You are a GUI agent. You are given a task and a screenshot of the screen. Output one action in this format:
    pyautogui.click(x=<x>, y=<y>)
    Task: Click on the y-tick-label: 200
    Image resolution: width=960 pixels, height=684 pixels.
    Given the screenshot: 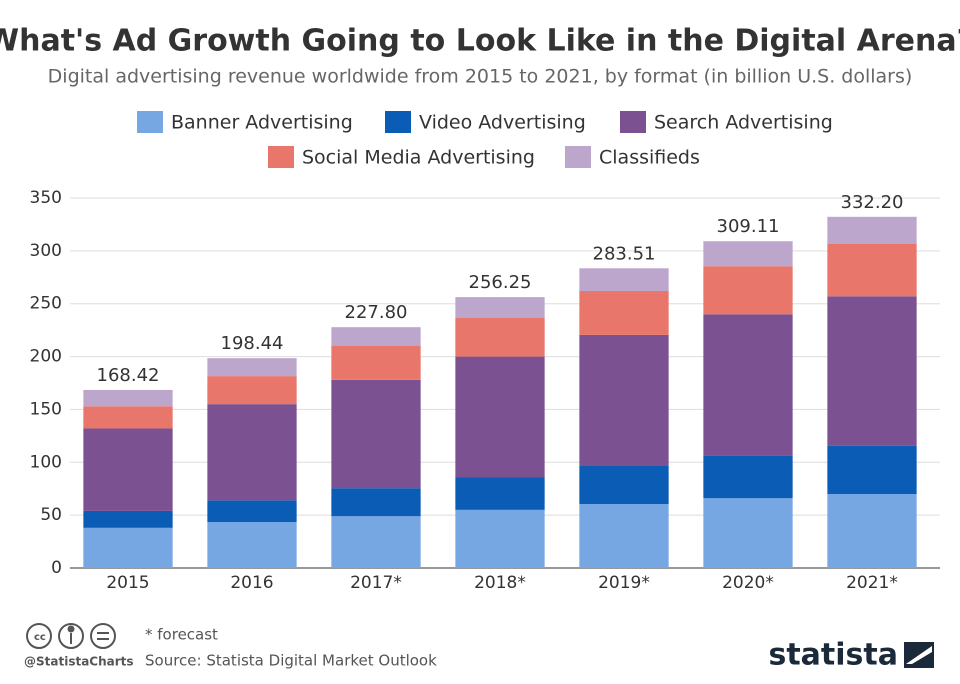 What is the action you would take?
    pyautogui.click(x=46, y=357)
    